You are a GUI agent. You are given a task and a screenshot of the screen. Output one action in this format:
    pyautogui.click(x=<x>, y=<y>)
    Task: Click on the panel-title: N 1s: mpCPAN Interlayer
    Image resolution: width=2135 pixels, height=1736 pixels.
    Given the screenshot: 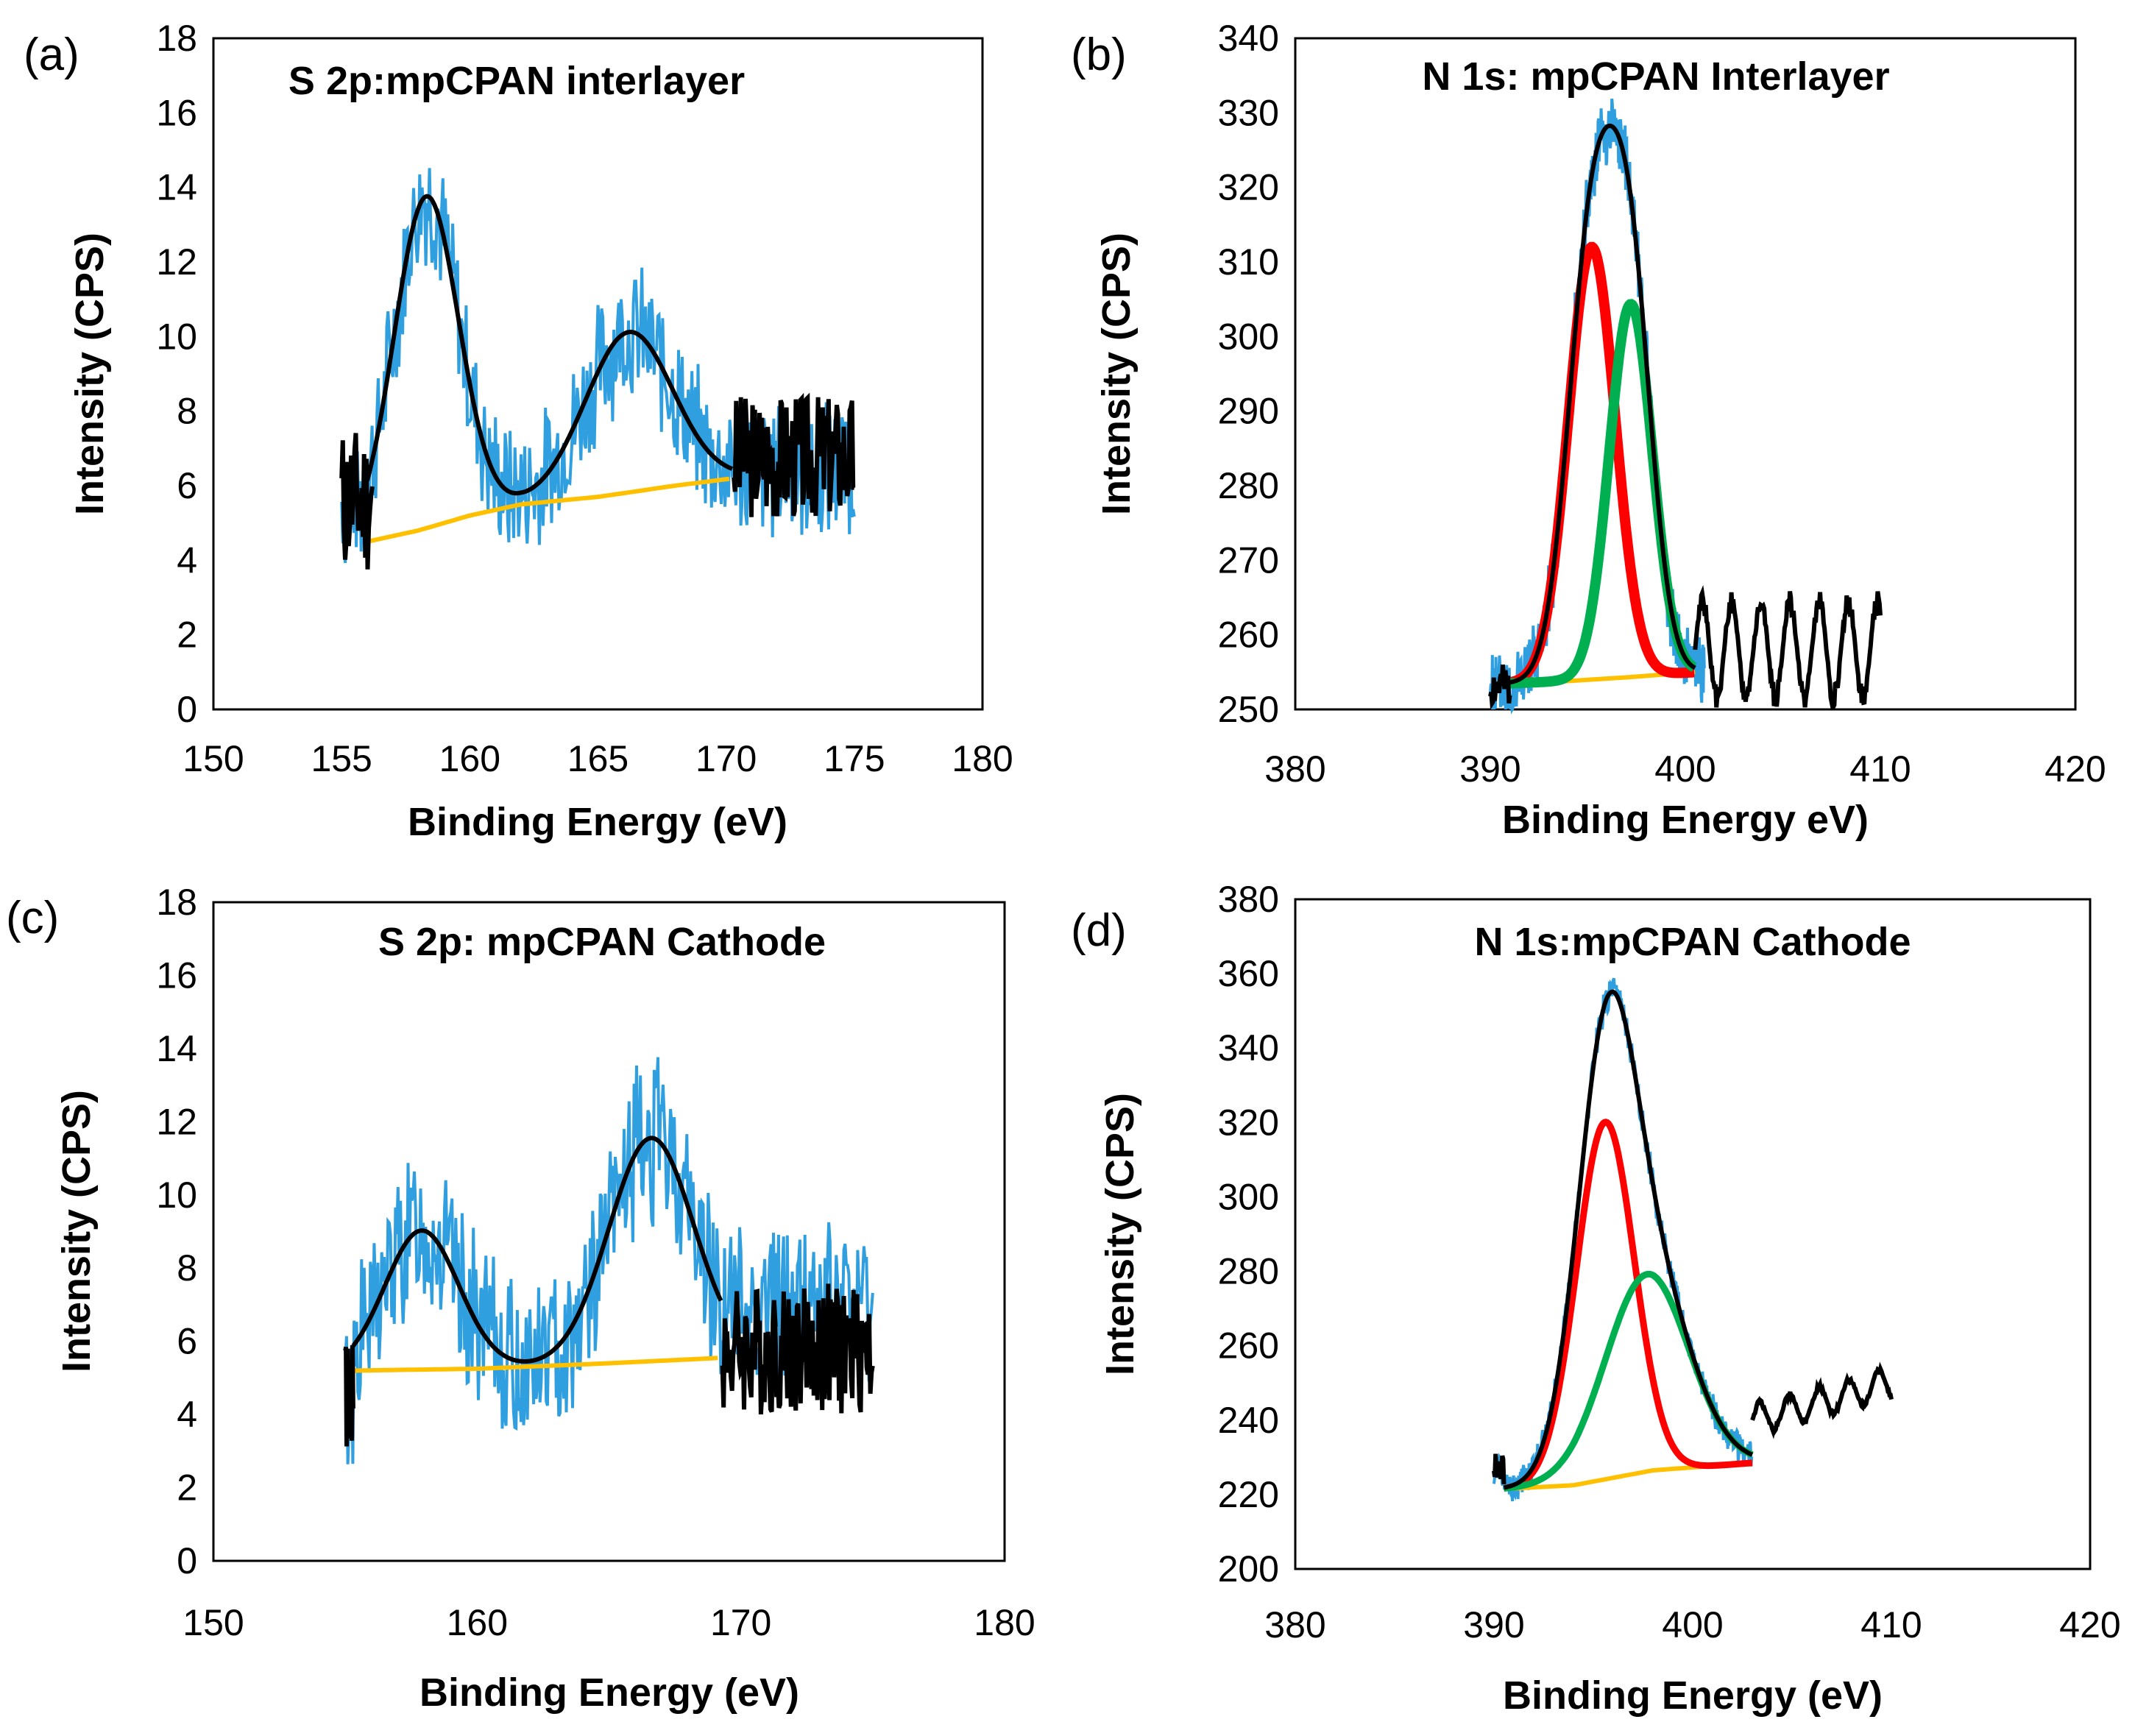 What is the action you would take?
    pyautogui.click(x=1656, y=76)
    